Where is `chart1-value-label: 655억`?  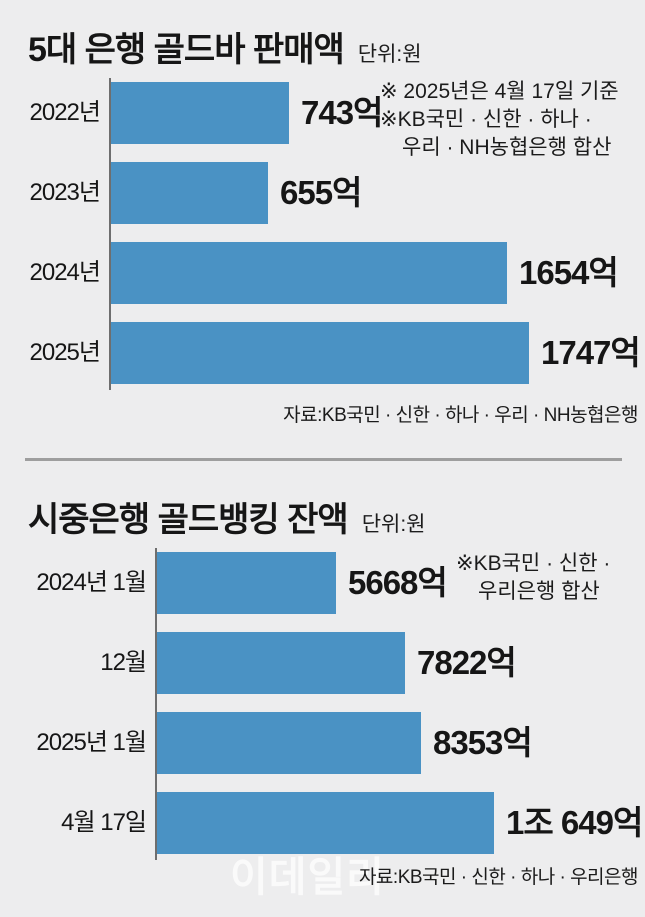
chart1-value-label: 655억 is located at coordinates (321, 192).